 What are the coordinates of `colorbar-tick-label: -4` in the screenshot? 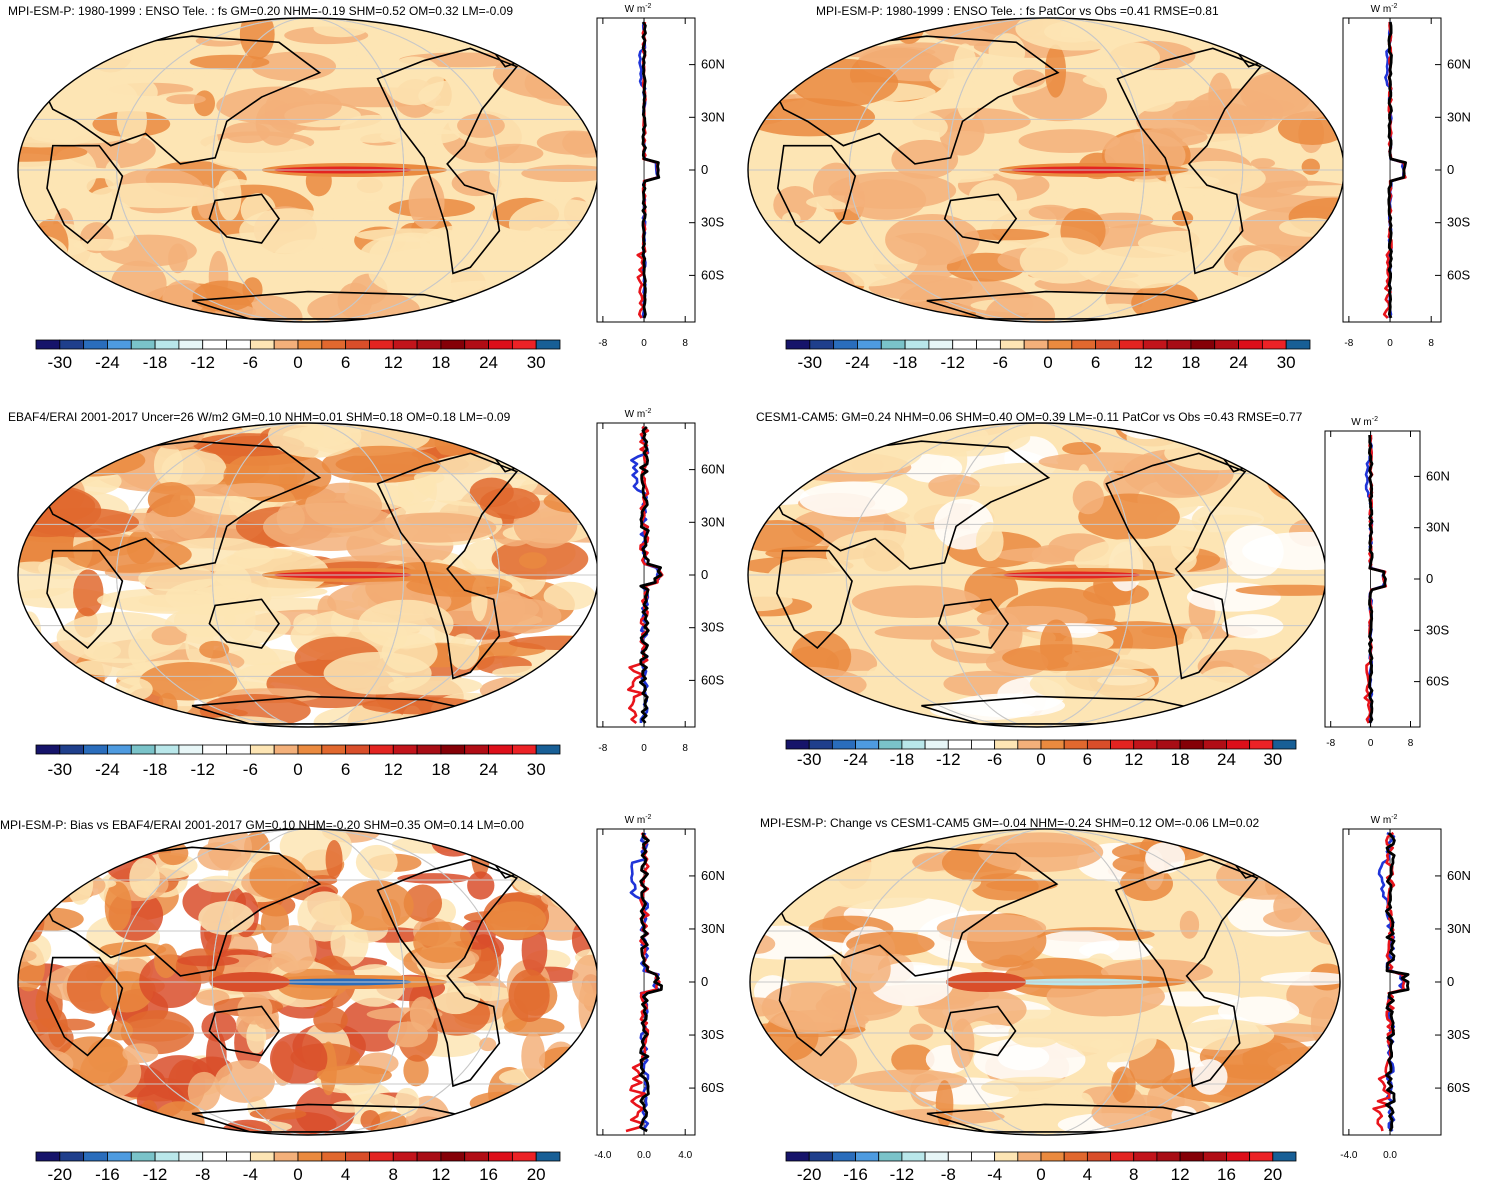 It's located at (250, 1174).